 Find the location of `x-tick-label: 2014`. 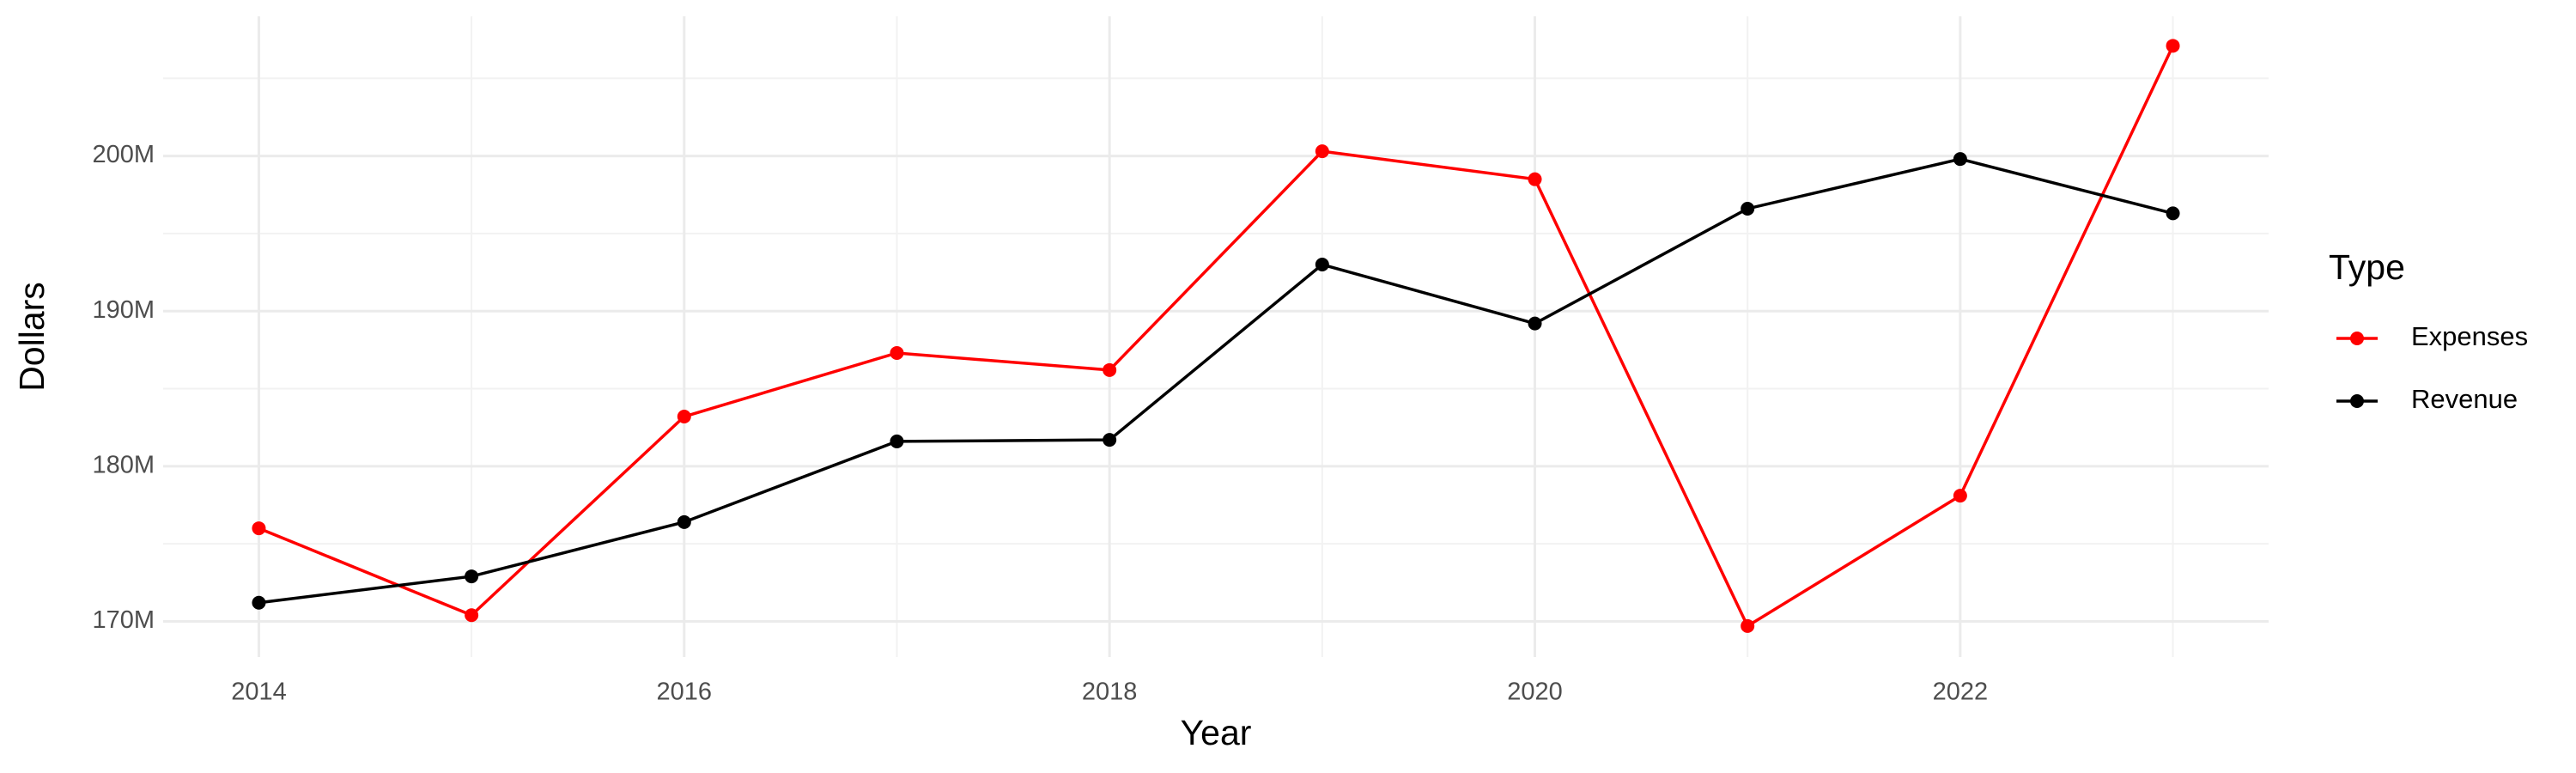

x-tick-label: 2014 is located at coordinates (259, 692).